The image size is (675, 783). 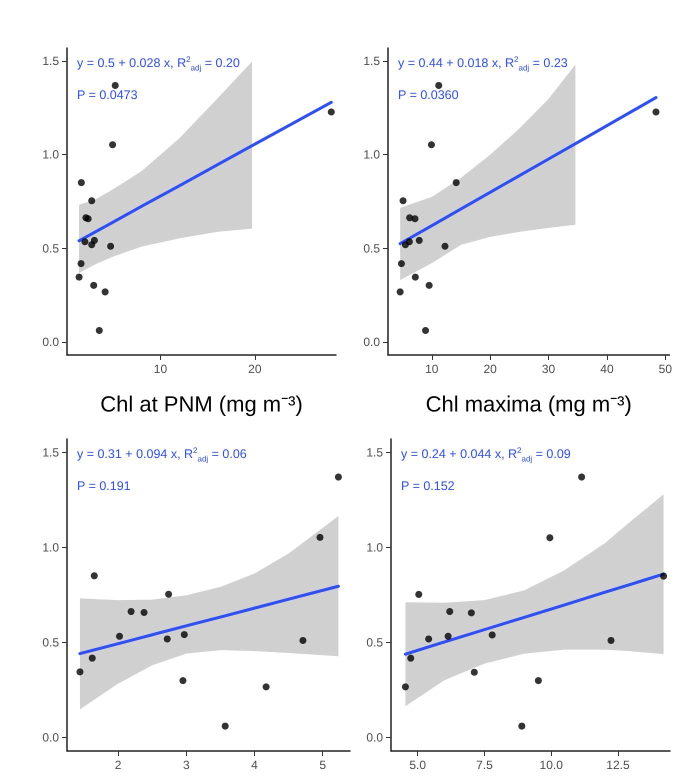 I want to click on x-axis-title: Chl maxima (mg m⁻³), so click(x=529, y=404).